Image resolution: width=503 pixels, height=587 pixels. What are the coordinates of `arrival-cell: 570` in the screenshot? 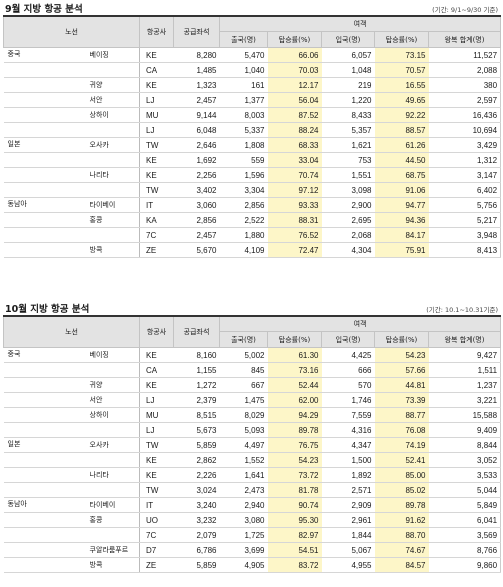 It's located at (348, 385).